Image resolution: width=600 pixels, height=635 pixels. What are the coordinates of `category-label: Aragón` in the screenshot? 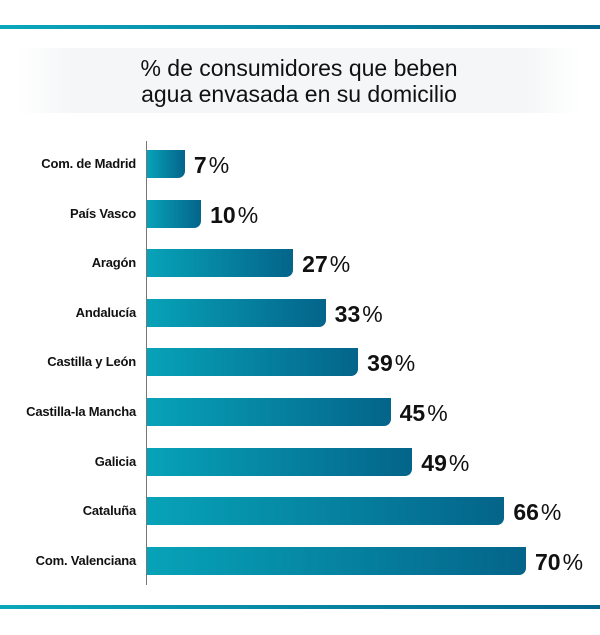 It's located at (114, 263).